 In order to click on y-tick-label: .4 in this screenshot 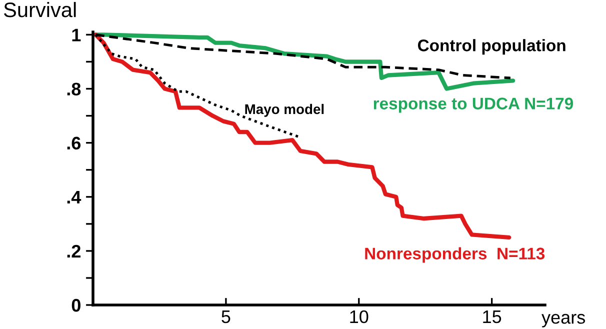, I will do `click(74, 197)`.